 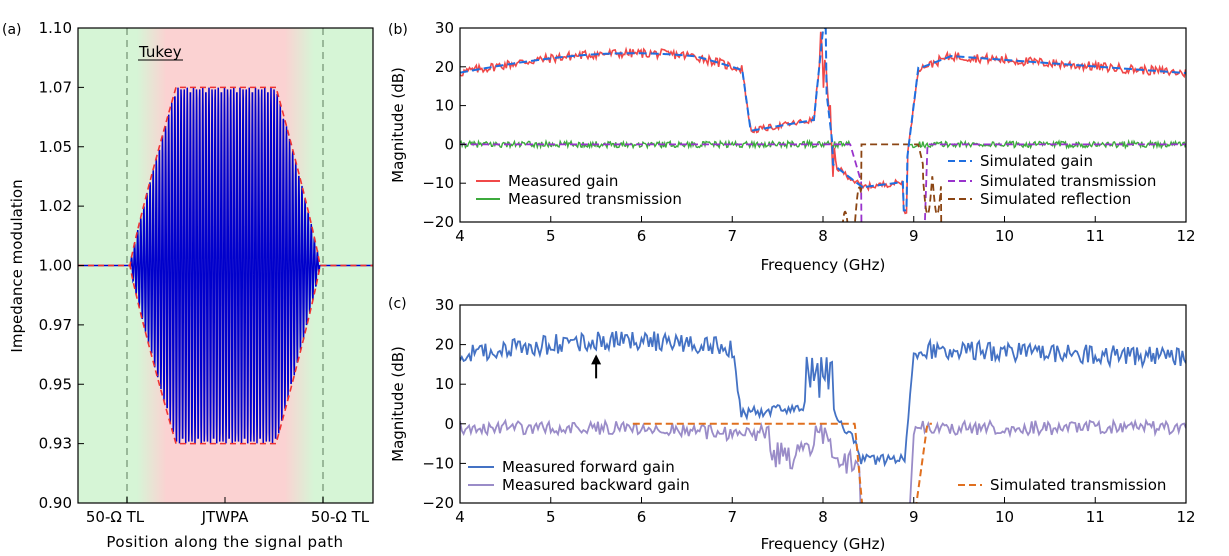 What do you see at coordinates (596, 359) in the screenshot?
I see `arrow-head` at bounding box center [596, 359].